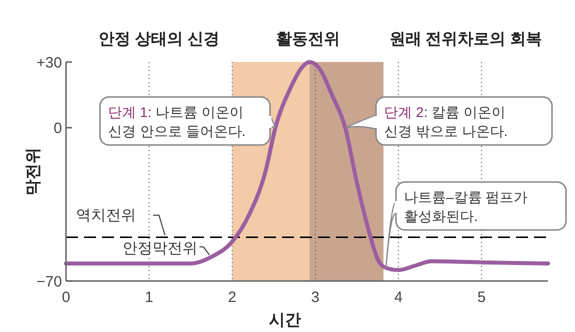  Describe the element at coordinates (160, 248) in the screenshot. I see `annotation: 안정막전위` at that location.